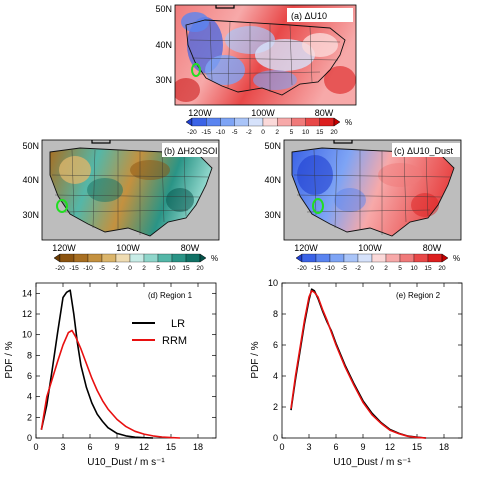 The image size is (500, 478). Describe the element at coordinates (198, 447) in the screenshot. I see `x-tick-label: 18` at that location.